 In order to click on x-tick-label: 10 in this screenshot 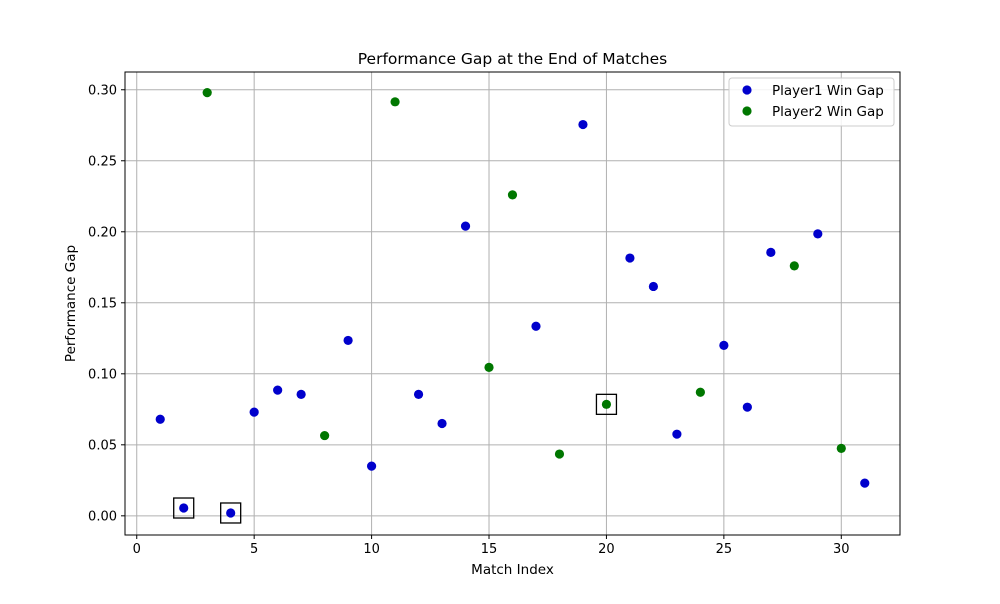, I will do `click(371, 549)`.